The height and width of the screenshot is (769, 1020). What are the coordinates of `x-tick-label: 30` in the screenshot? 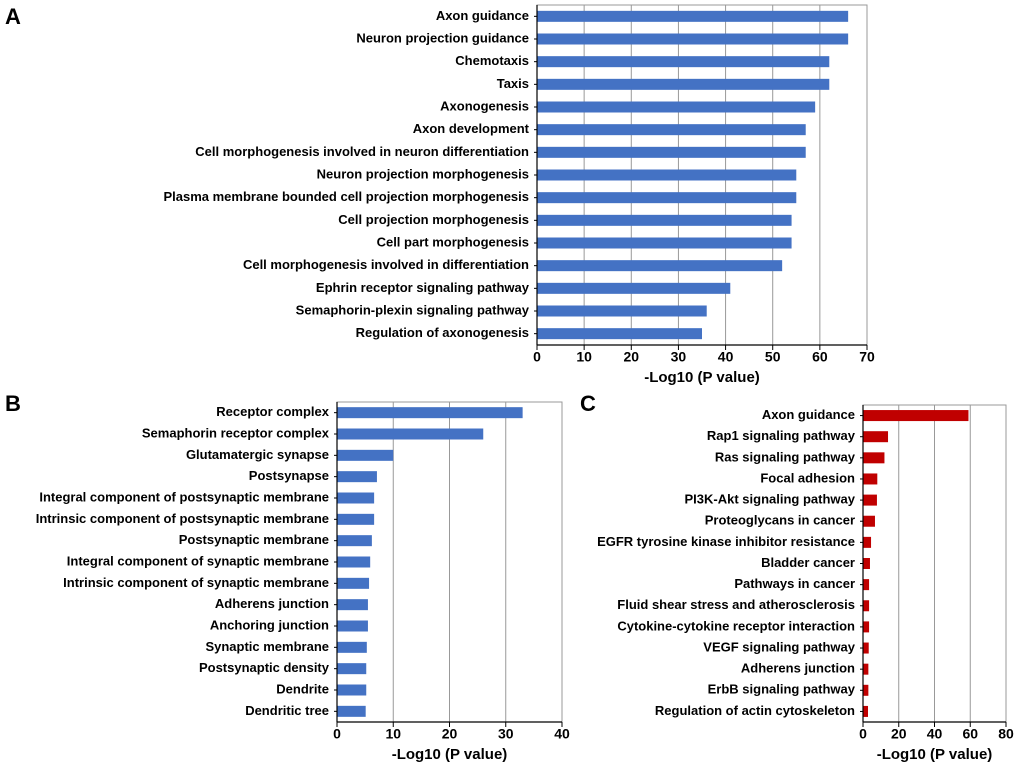 It's located at (679, 357).